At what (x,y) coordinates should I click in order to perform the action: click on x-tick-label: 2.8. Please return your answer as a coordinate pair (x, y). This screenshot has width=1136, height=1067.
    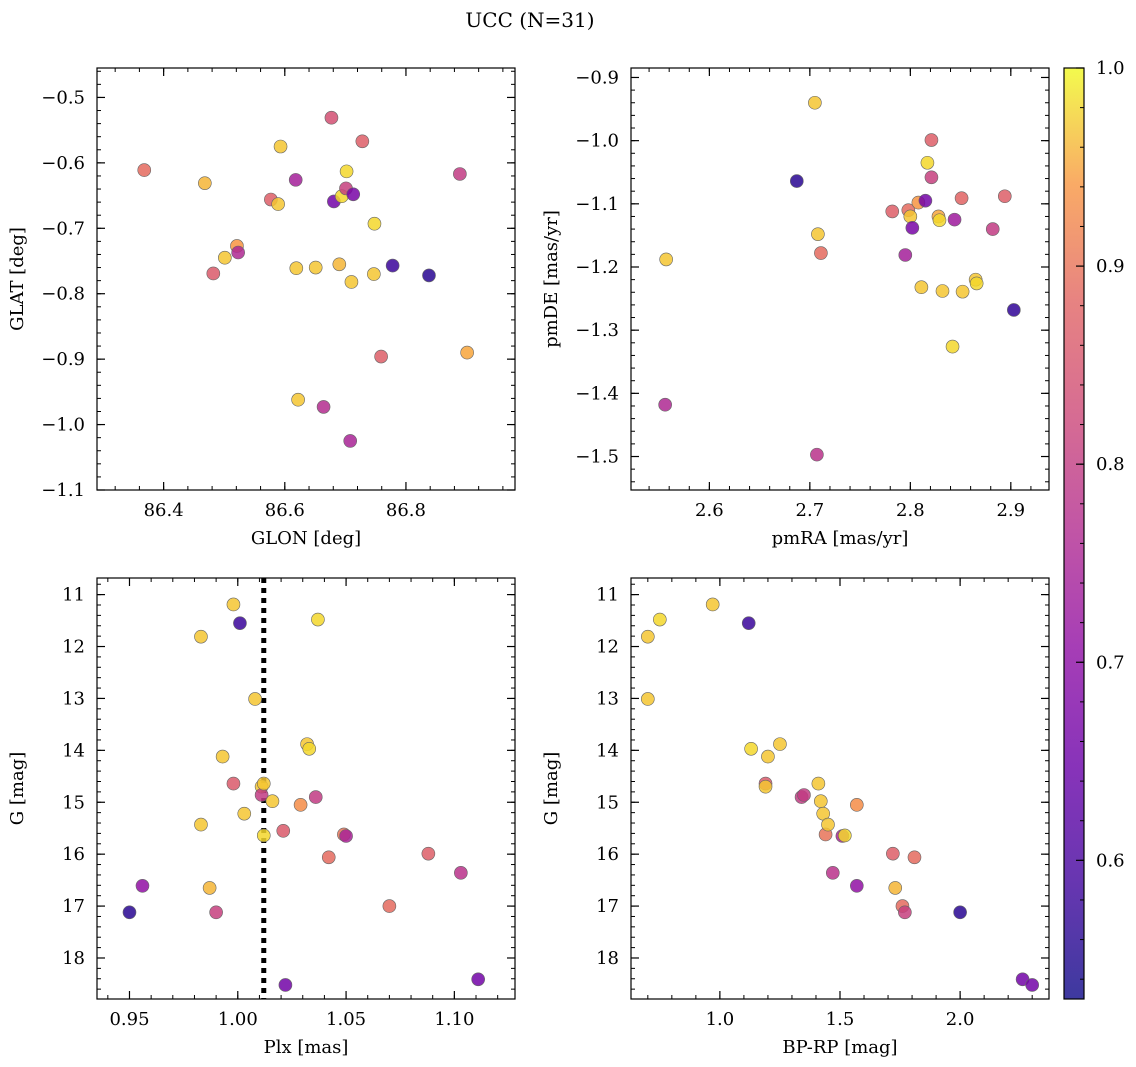
    Looking at the image, I should click on (910, 510).